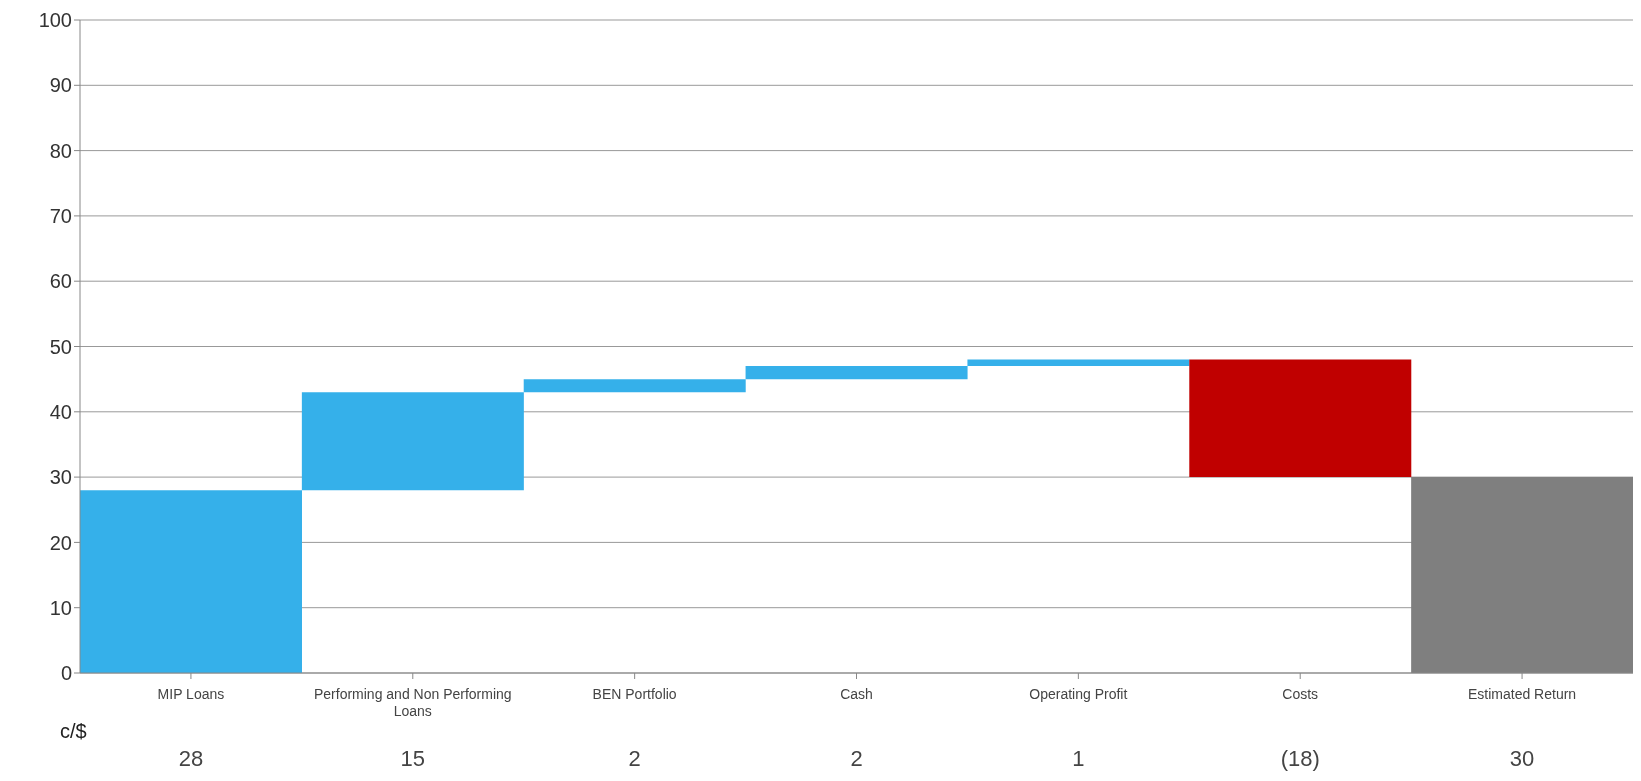 This screenshot has height=781, width=1641. What do you see at coordinates (60, 216) in the screenshot?
I see `y-tick-label: 70` at bounding box center [60, 216].